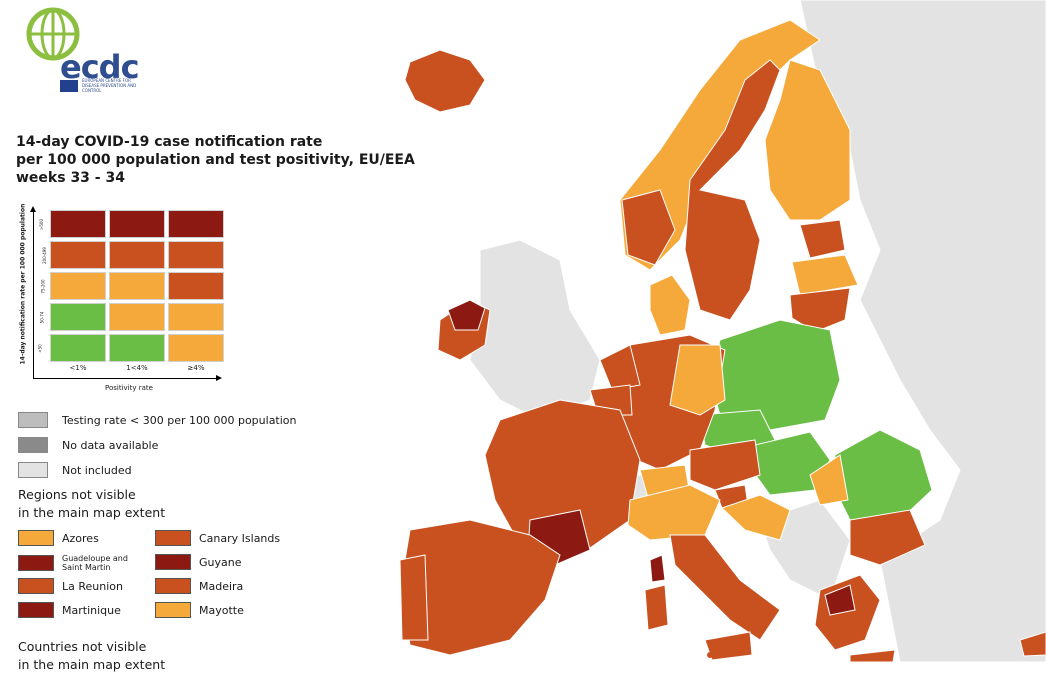 The height and width of the screenshot is (674, 1046). Describe the element at coordinates (414, 597) in the screenshot. I see `portugal-region` at that location.